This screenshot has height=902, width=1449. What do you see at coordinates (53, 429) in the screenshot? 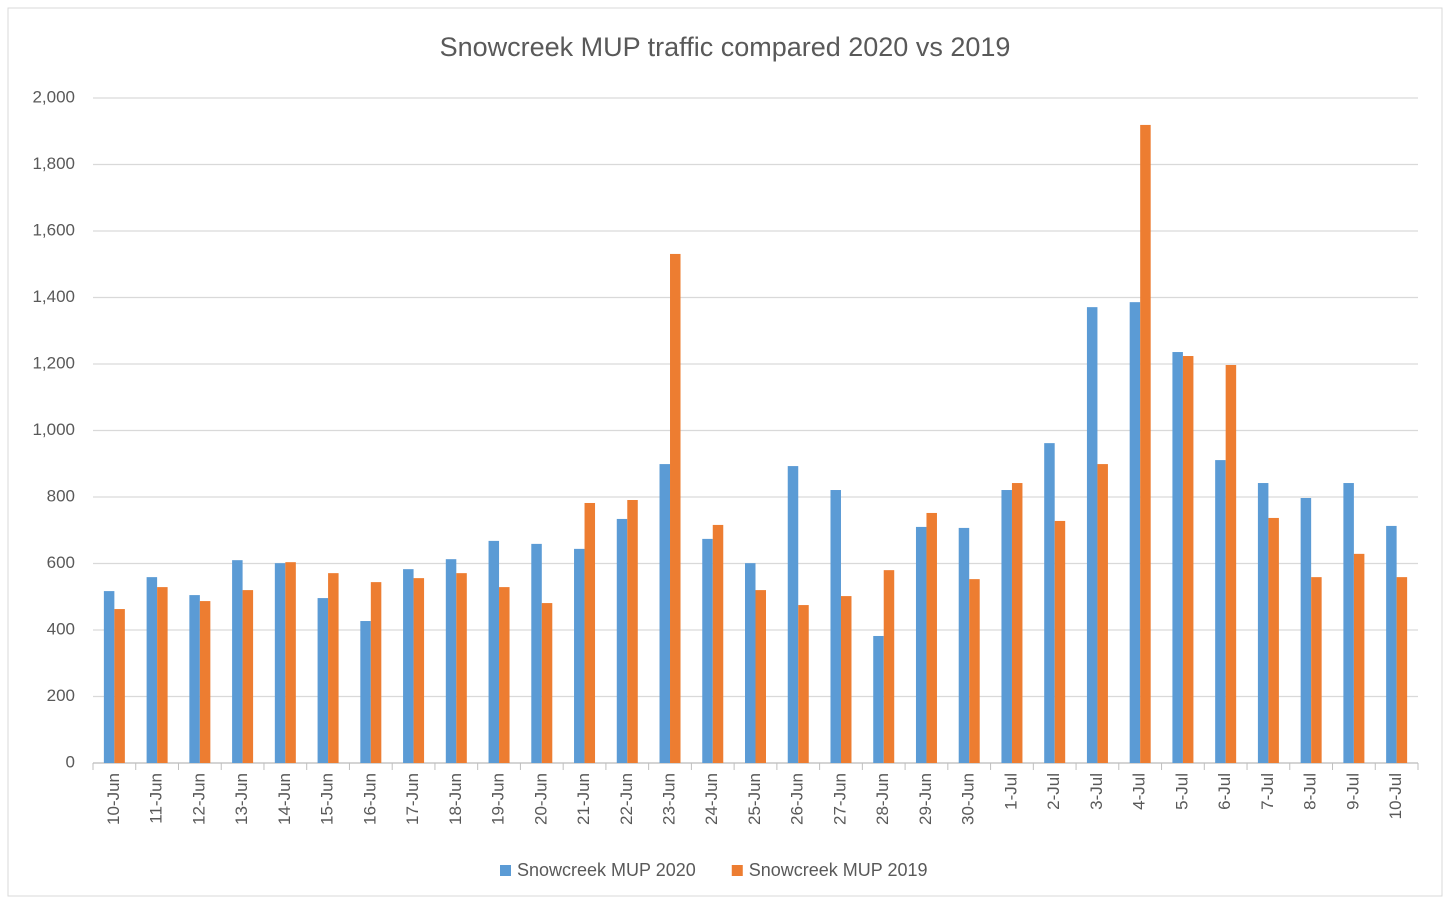
I see `y-tick-label: 1,000` at bounding box center [53, 429].